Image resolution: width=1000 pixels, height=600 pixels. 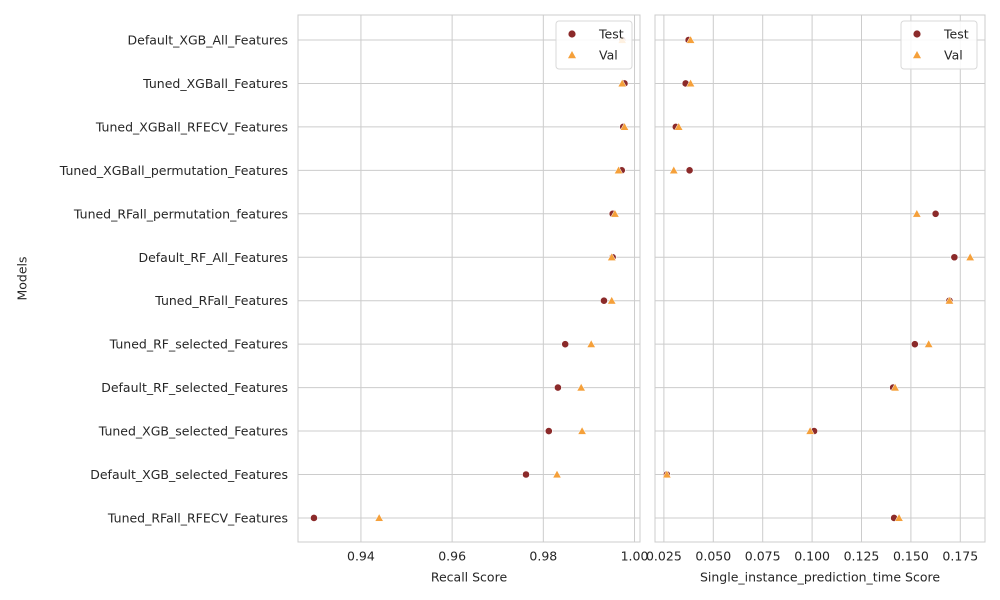 What do you see at coordinates (763, 556) in the screenshot?
I see `x-tick-label: 0.075` at bounding box center [763, 556].